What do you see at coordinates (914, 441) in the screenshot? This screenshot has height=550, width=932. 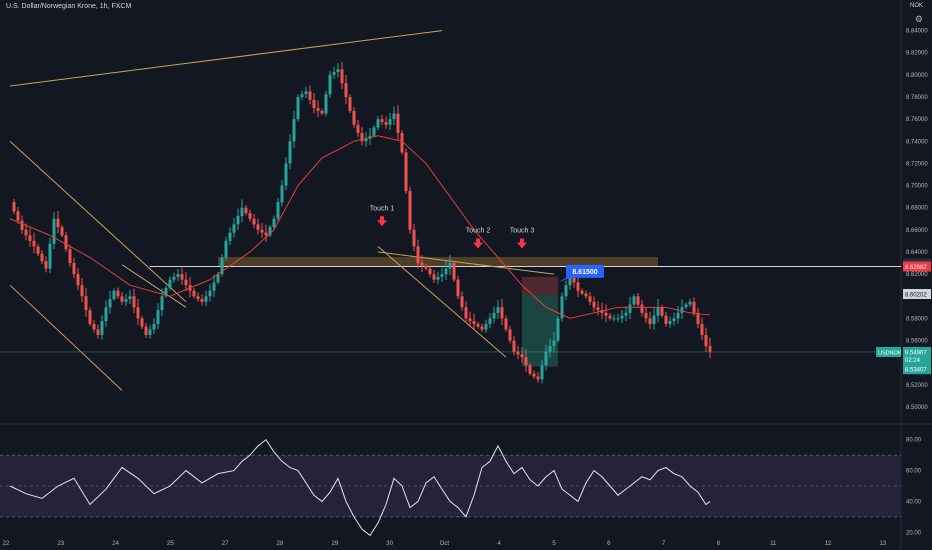 I see `rsi-tick-label: 80.00` at bounding box center [914, 441].